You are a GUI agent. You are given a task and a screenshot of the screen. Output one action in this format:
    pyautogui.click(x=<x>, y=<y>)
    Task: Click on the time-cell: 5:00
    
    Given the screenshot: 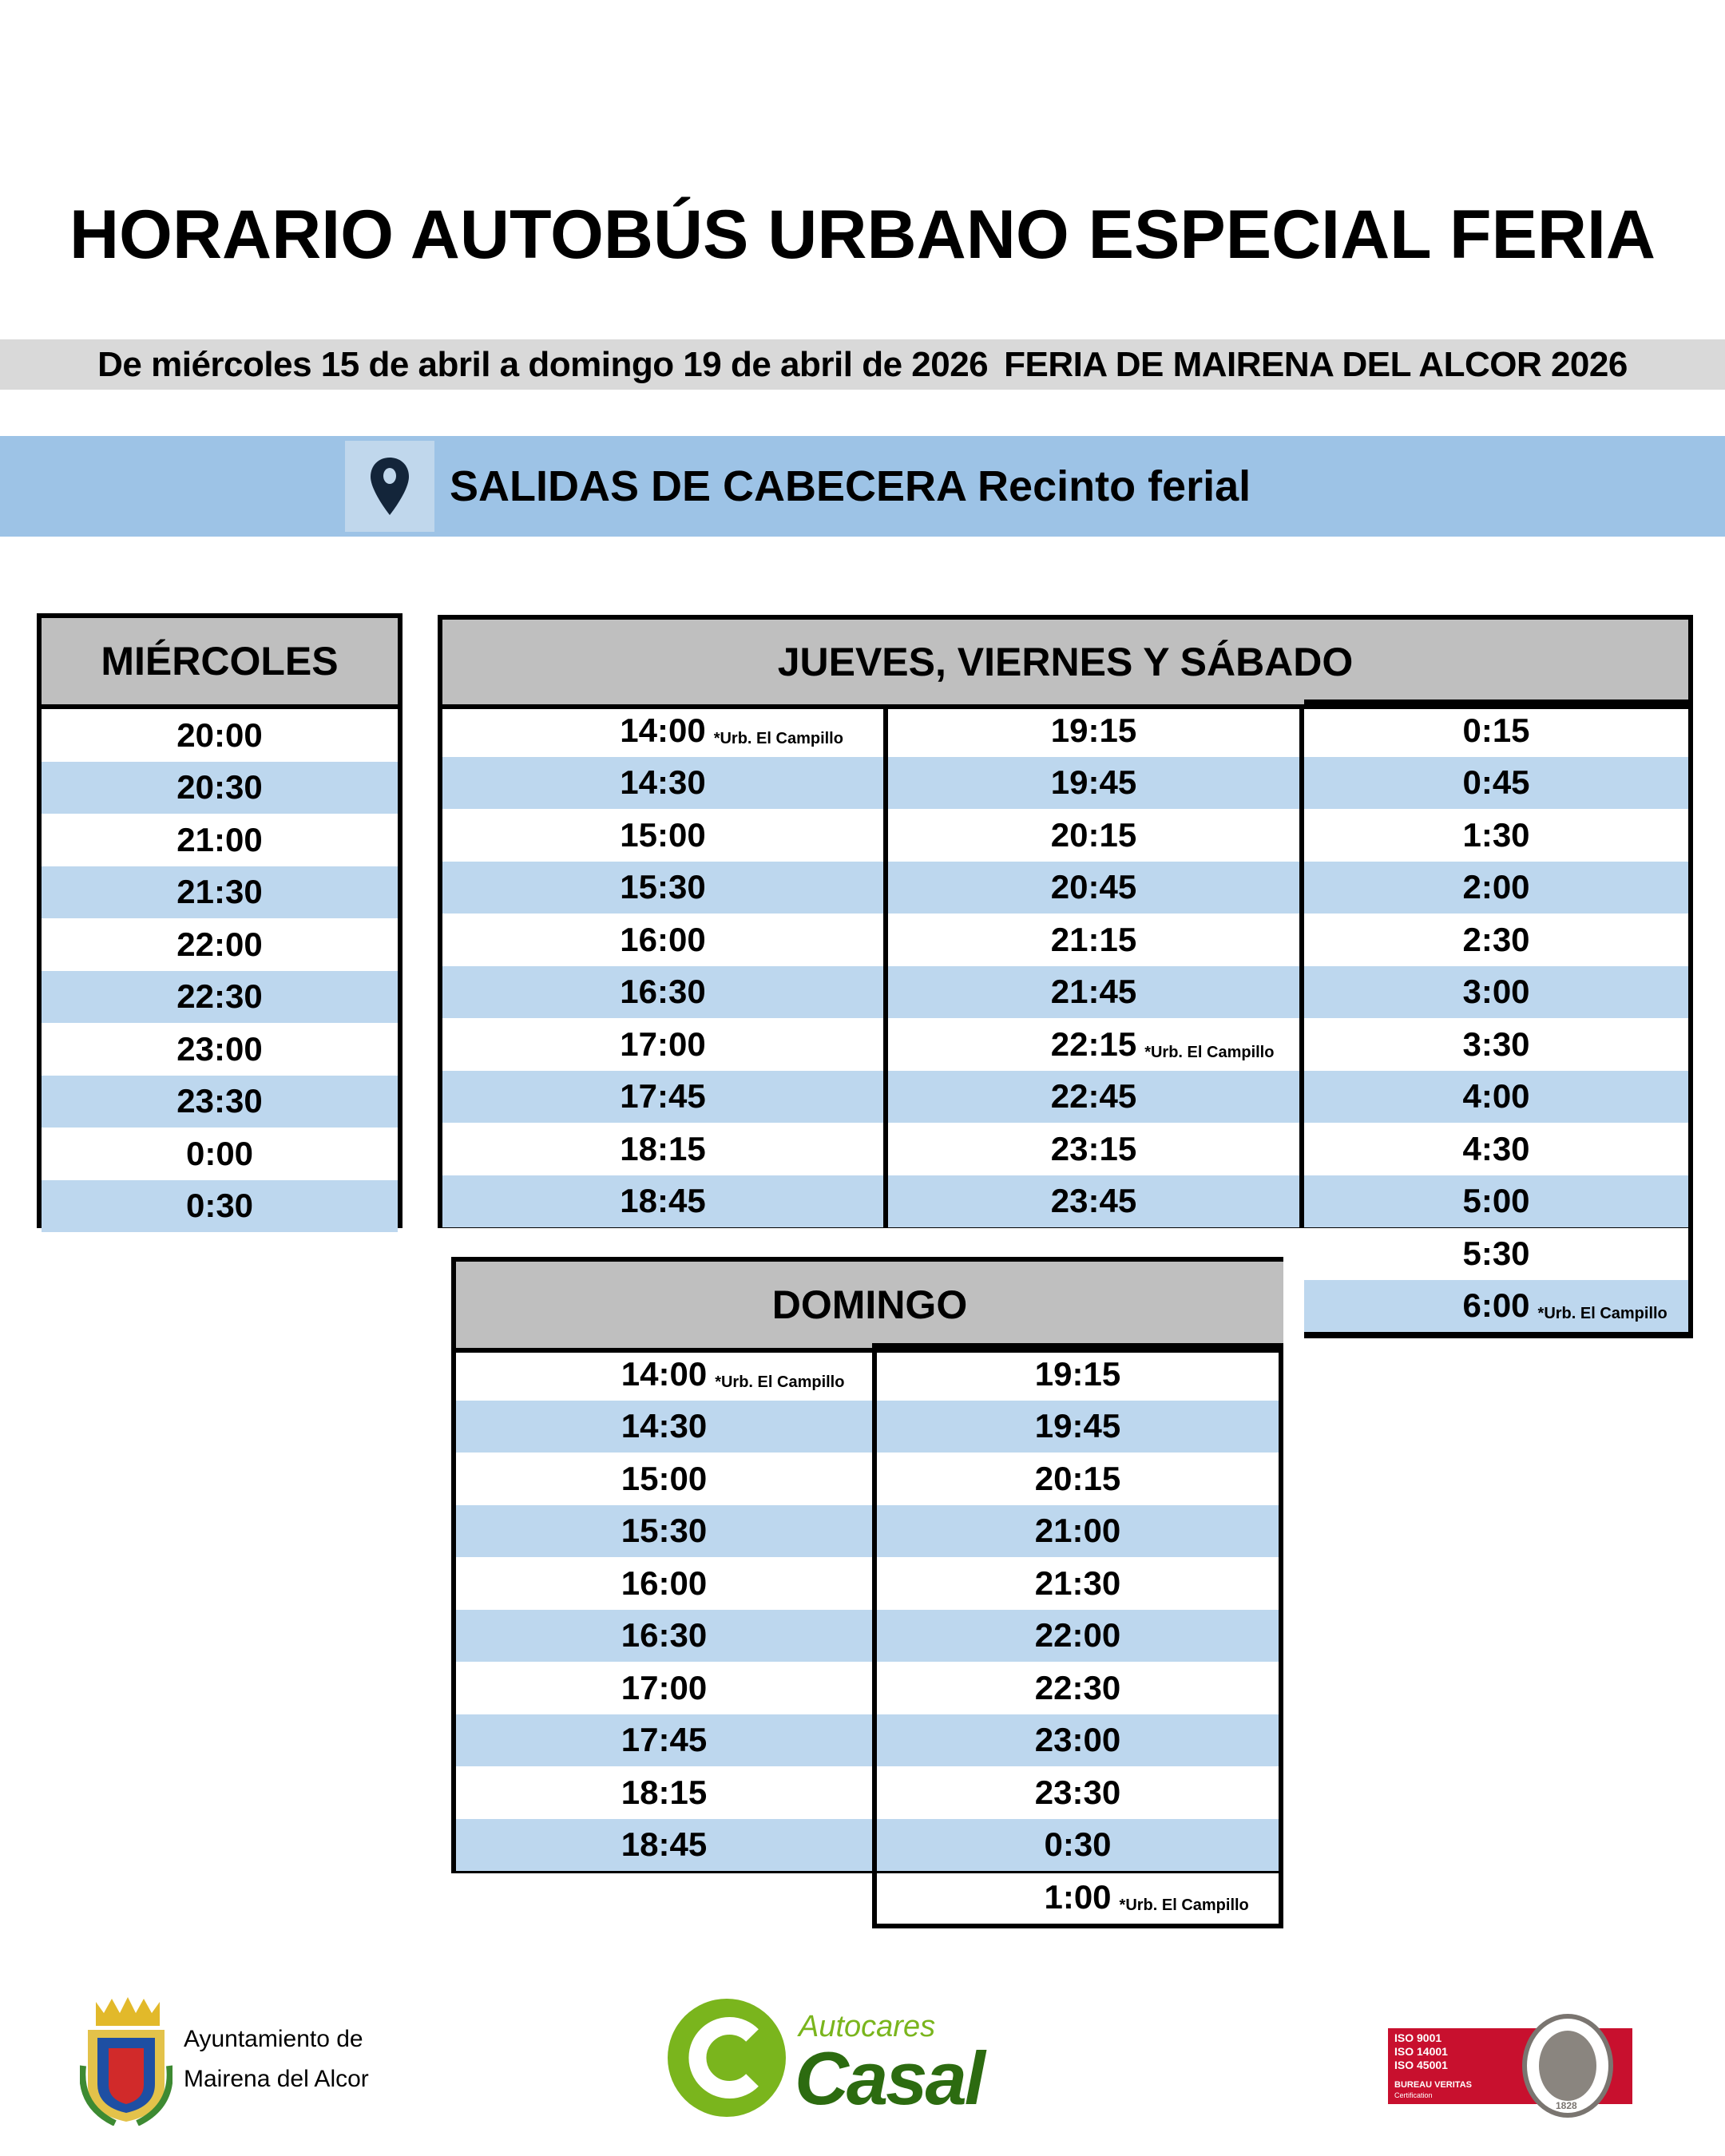 What is the action you would take?
    pyautogui.click(x=1496, y=1201)
    